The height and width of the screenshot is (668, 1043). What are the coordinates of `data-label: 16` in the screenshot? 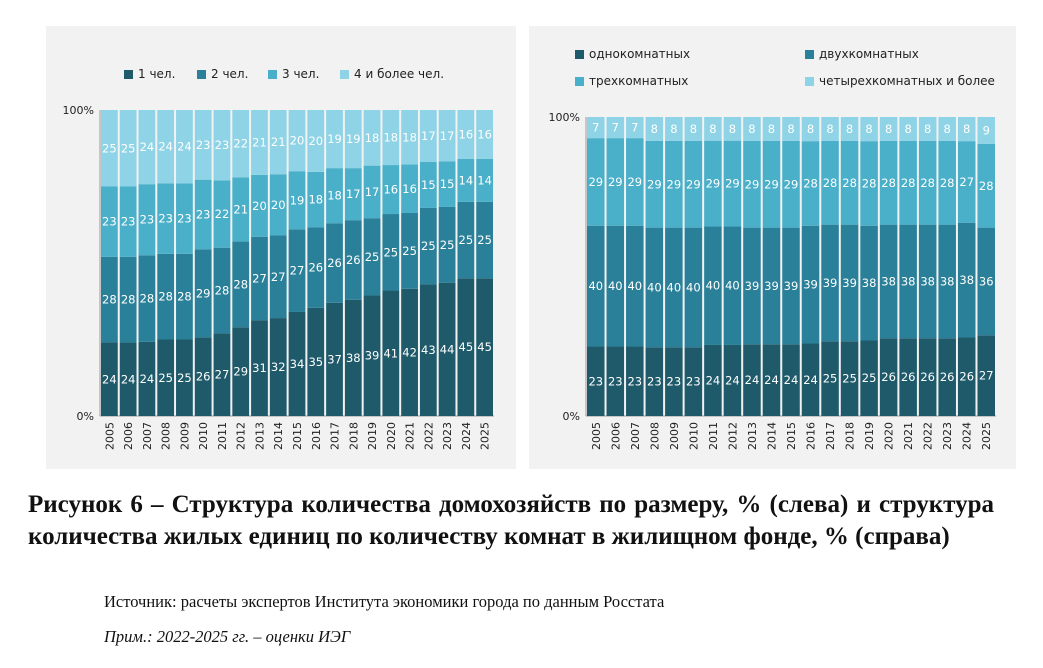 It's located at (390, 190).